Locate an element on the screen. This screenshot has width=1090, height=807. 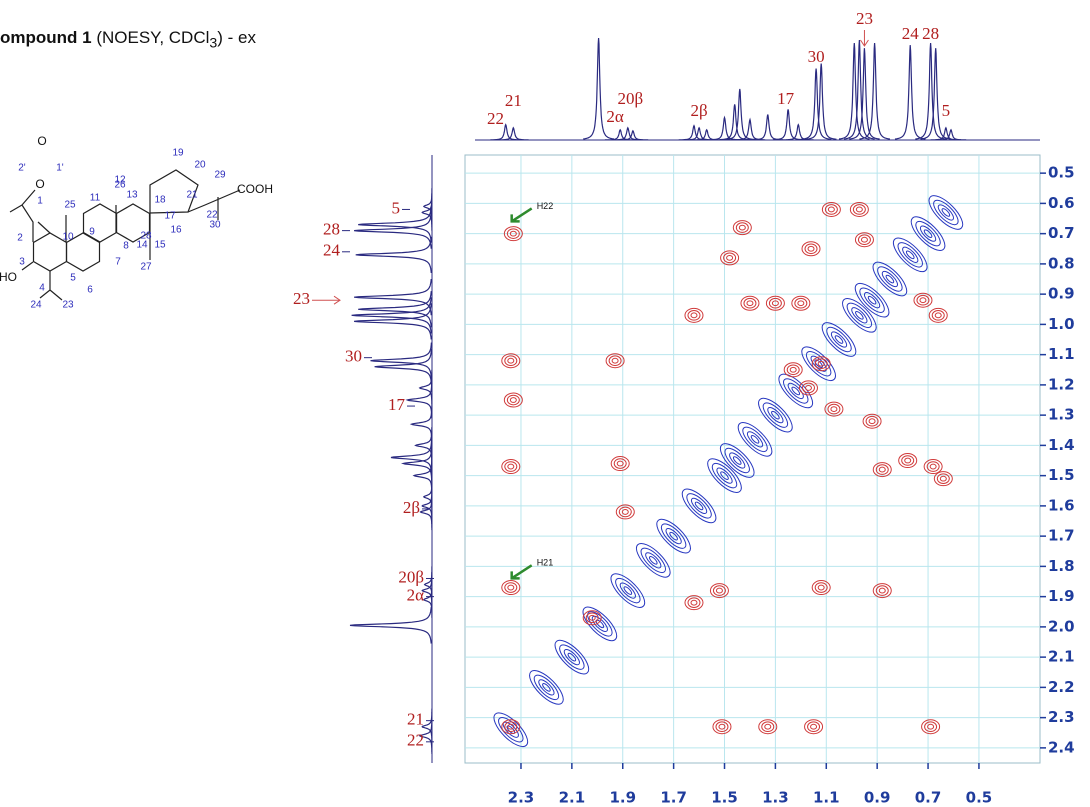
top-peak-label: 23 is located at coordinates (864, 18).